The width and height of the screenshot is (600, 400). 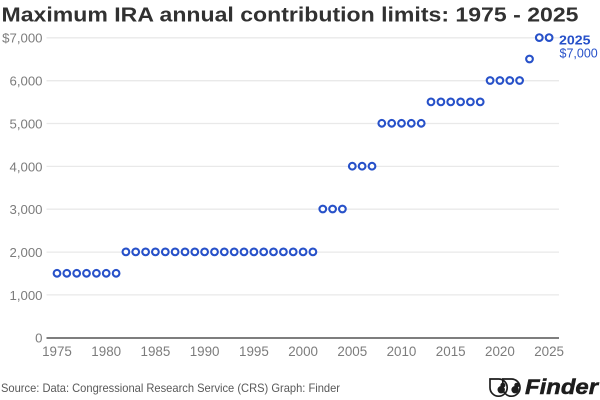 I want to click on svg-text: 1985, so click(x=156, y=351).